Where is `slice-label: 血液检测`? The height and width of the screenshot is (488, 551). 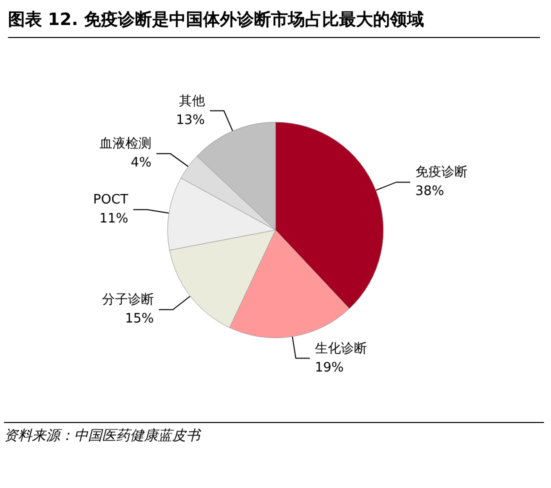 slice-label: 血液检测 is located at coordinates (125, 144).